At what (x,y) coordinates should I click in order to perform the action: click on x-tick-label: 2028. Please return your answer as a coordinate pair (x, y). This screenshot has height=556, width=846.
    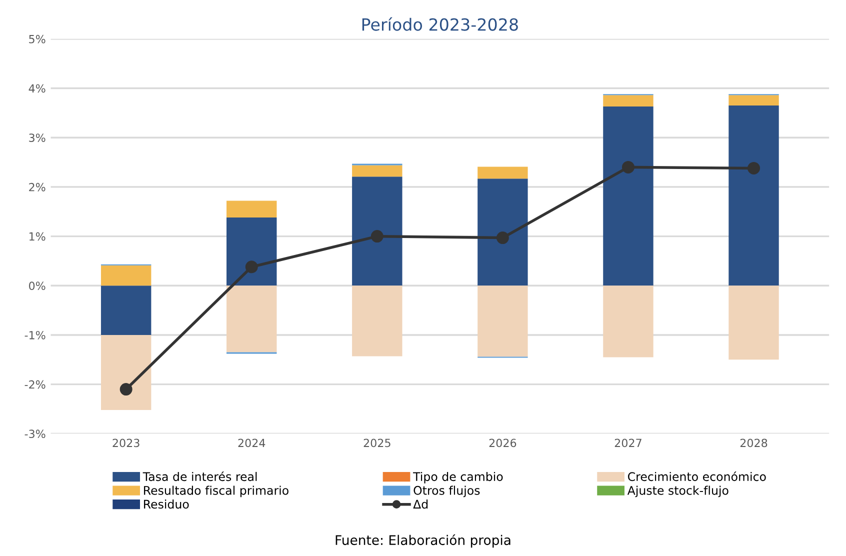
    Looking at the image, I should click on (754, 443).